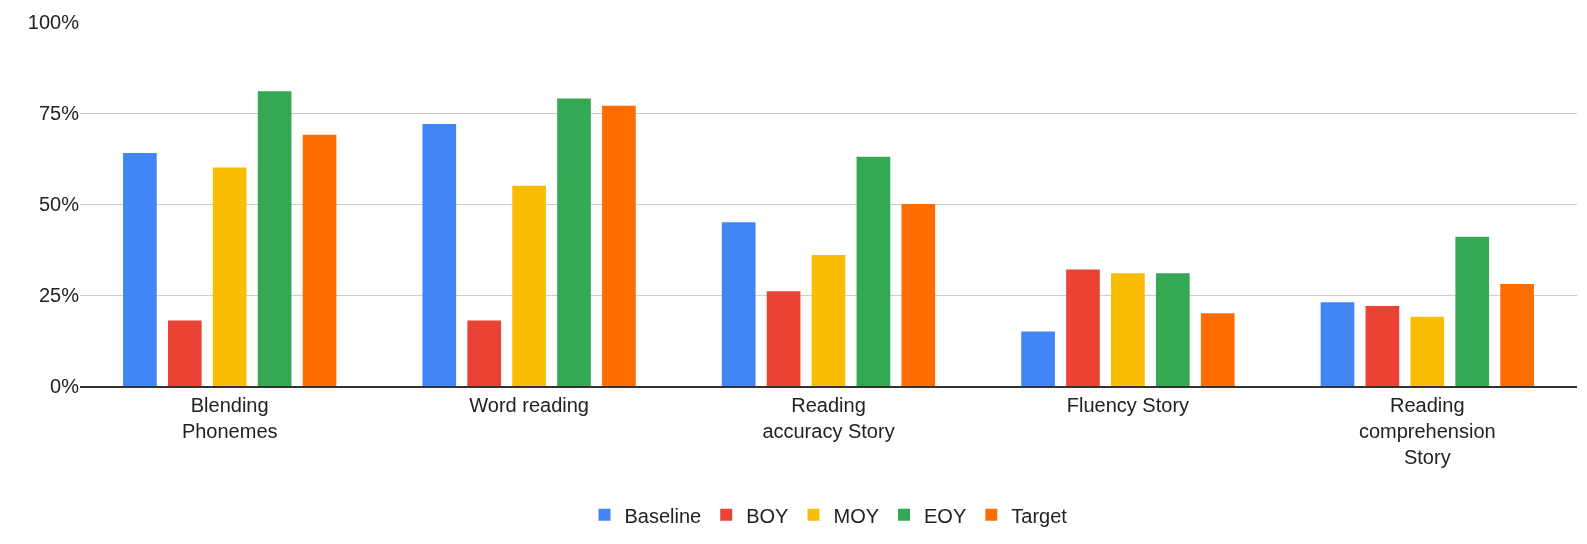 This screenshot has width=1587, height=544. Describe the element at coordinates (1128, 404) in the screenshot. I see `x-tick-label: Fluency Story` at that location.